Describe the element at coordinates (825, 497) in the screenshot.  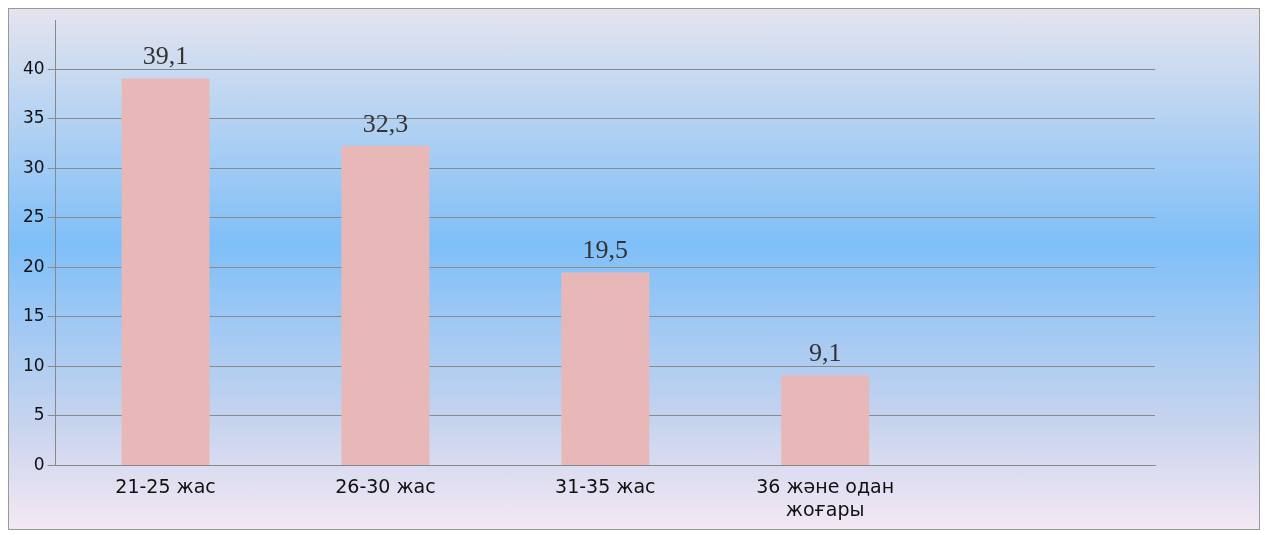
I see `x-tick-label: 36 және одан жоғары` at that location.